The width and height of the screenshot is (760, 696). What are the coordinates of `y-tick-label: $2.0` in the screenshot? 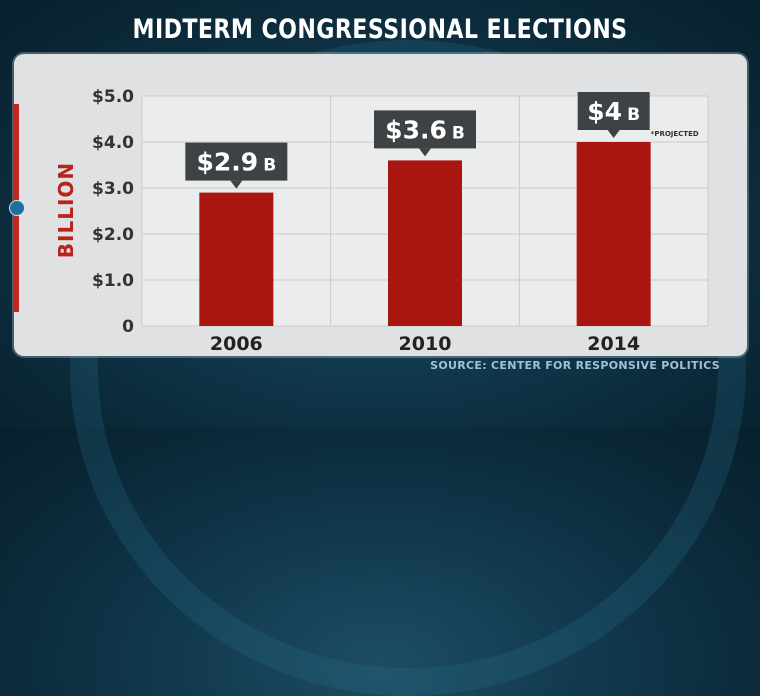 It's located at (113, 235).